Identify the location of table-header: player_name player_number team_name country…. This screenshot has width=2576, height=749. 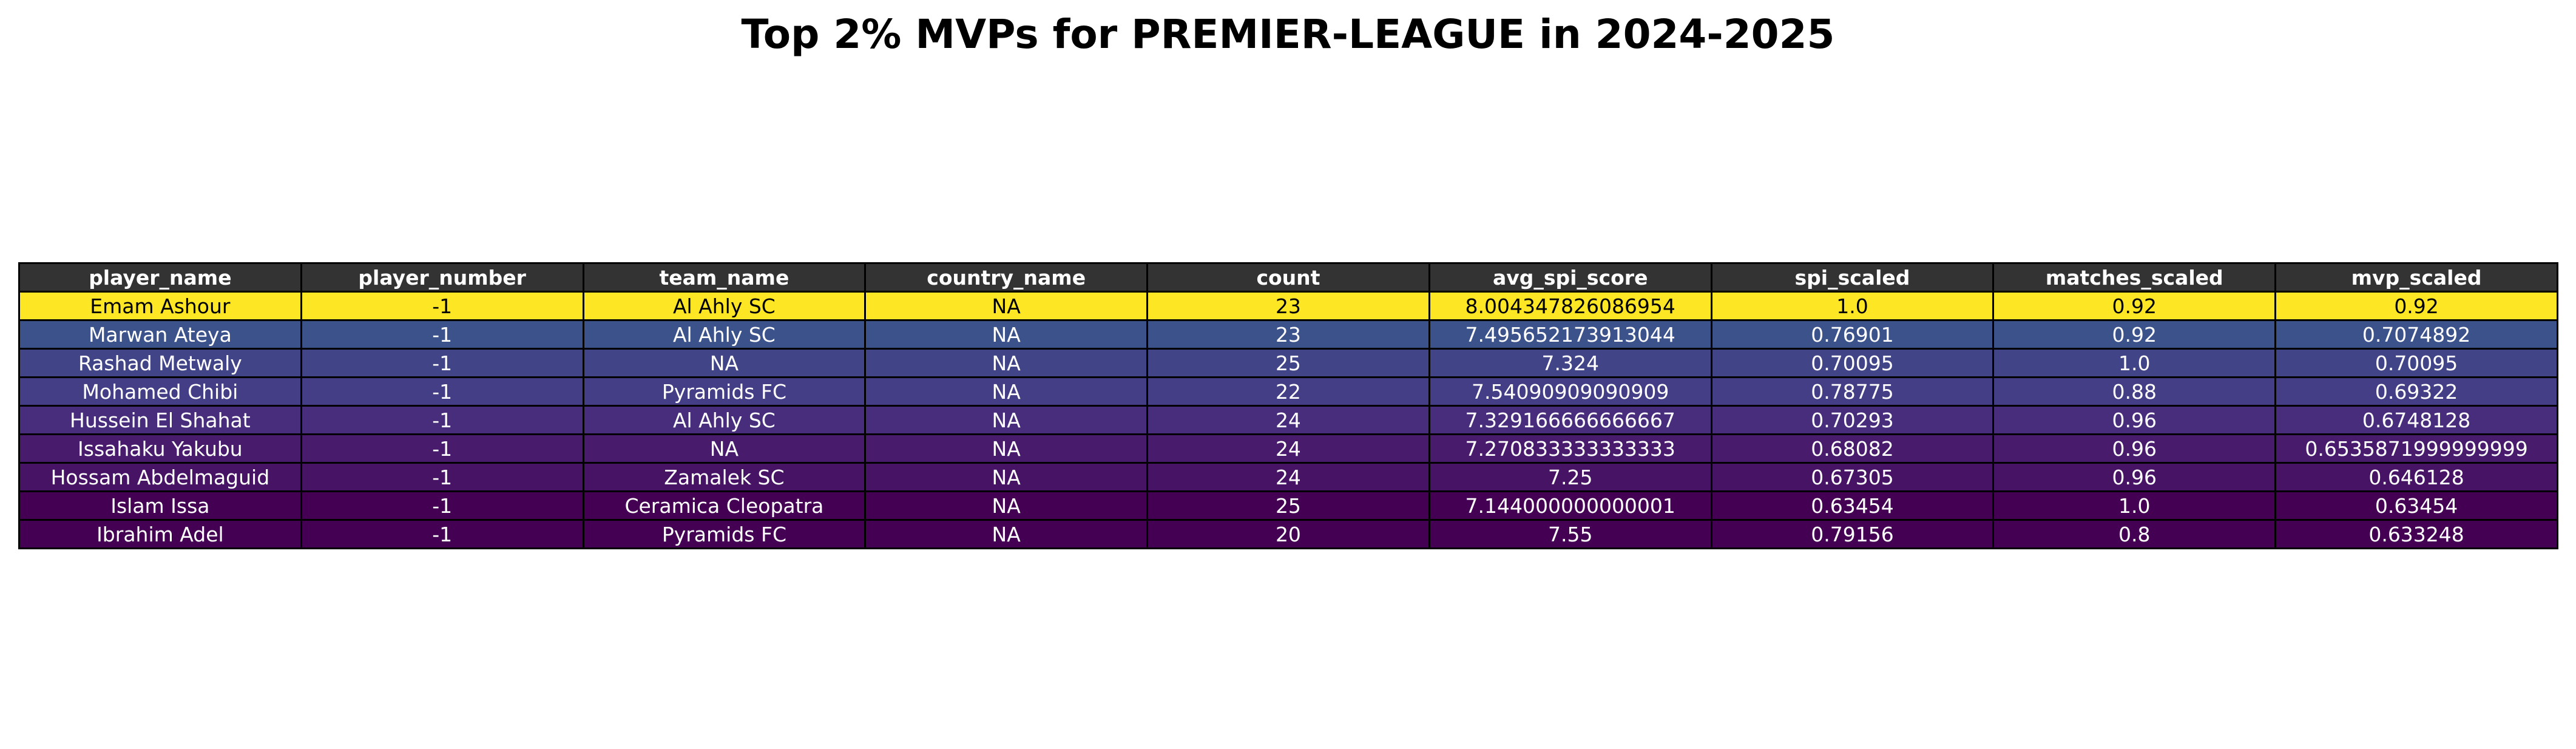
(1288, 277).